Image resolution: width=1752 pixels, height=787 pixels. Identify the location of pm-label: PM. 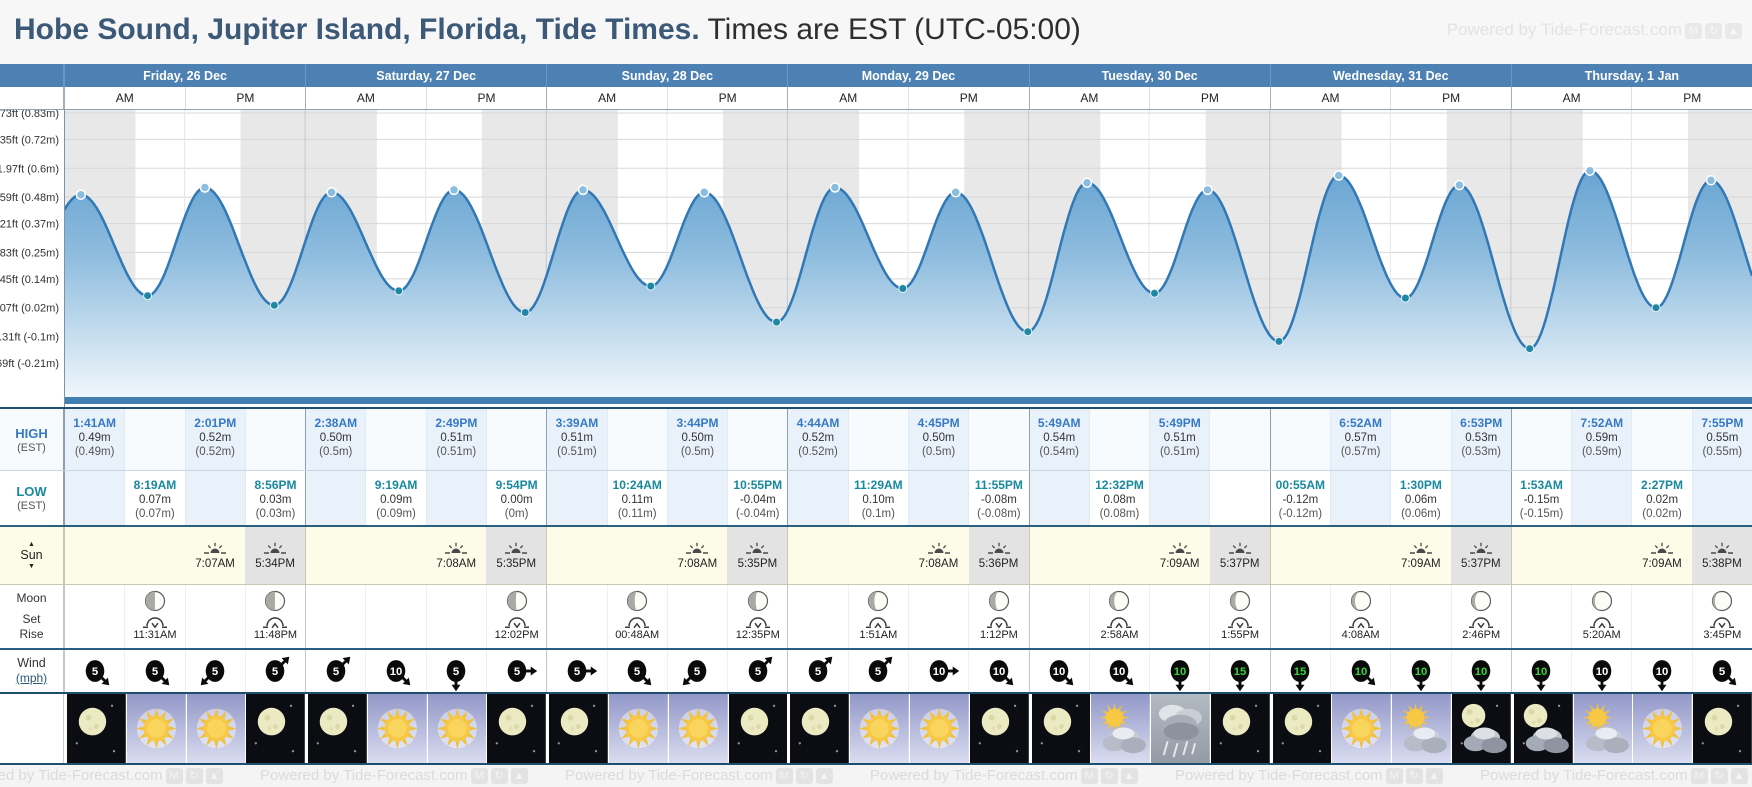
(1209, 98).